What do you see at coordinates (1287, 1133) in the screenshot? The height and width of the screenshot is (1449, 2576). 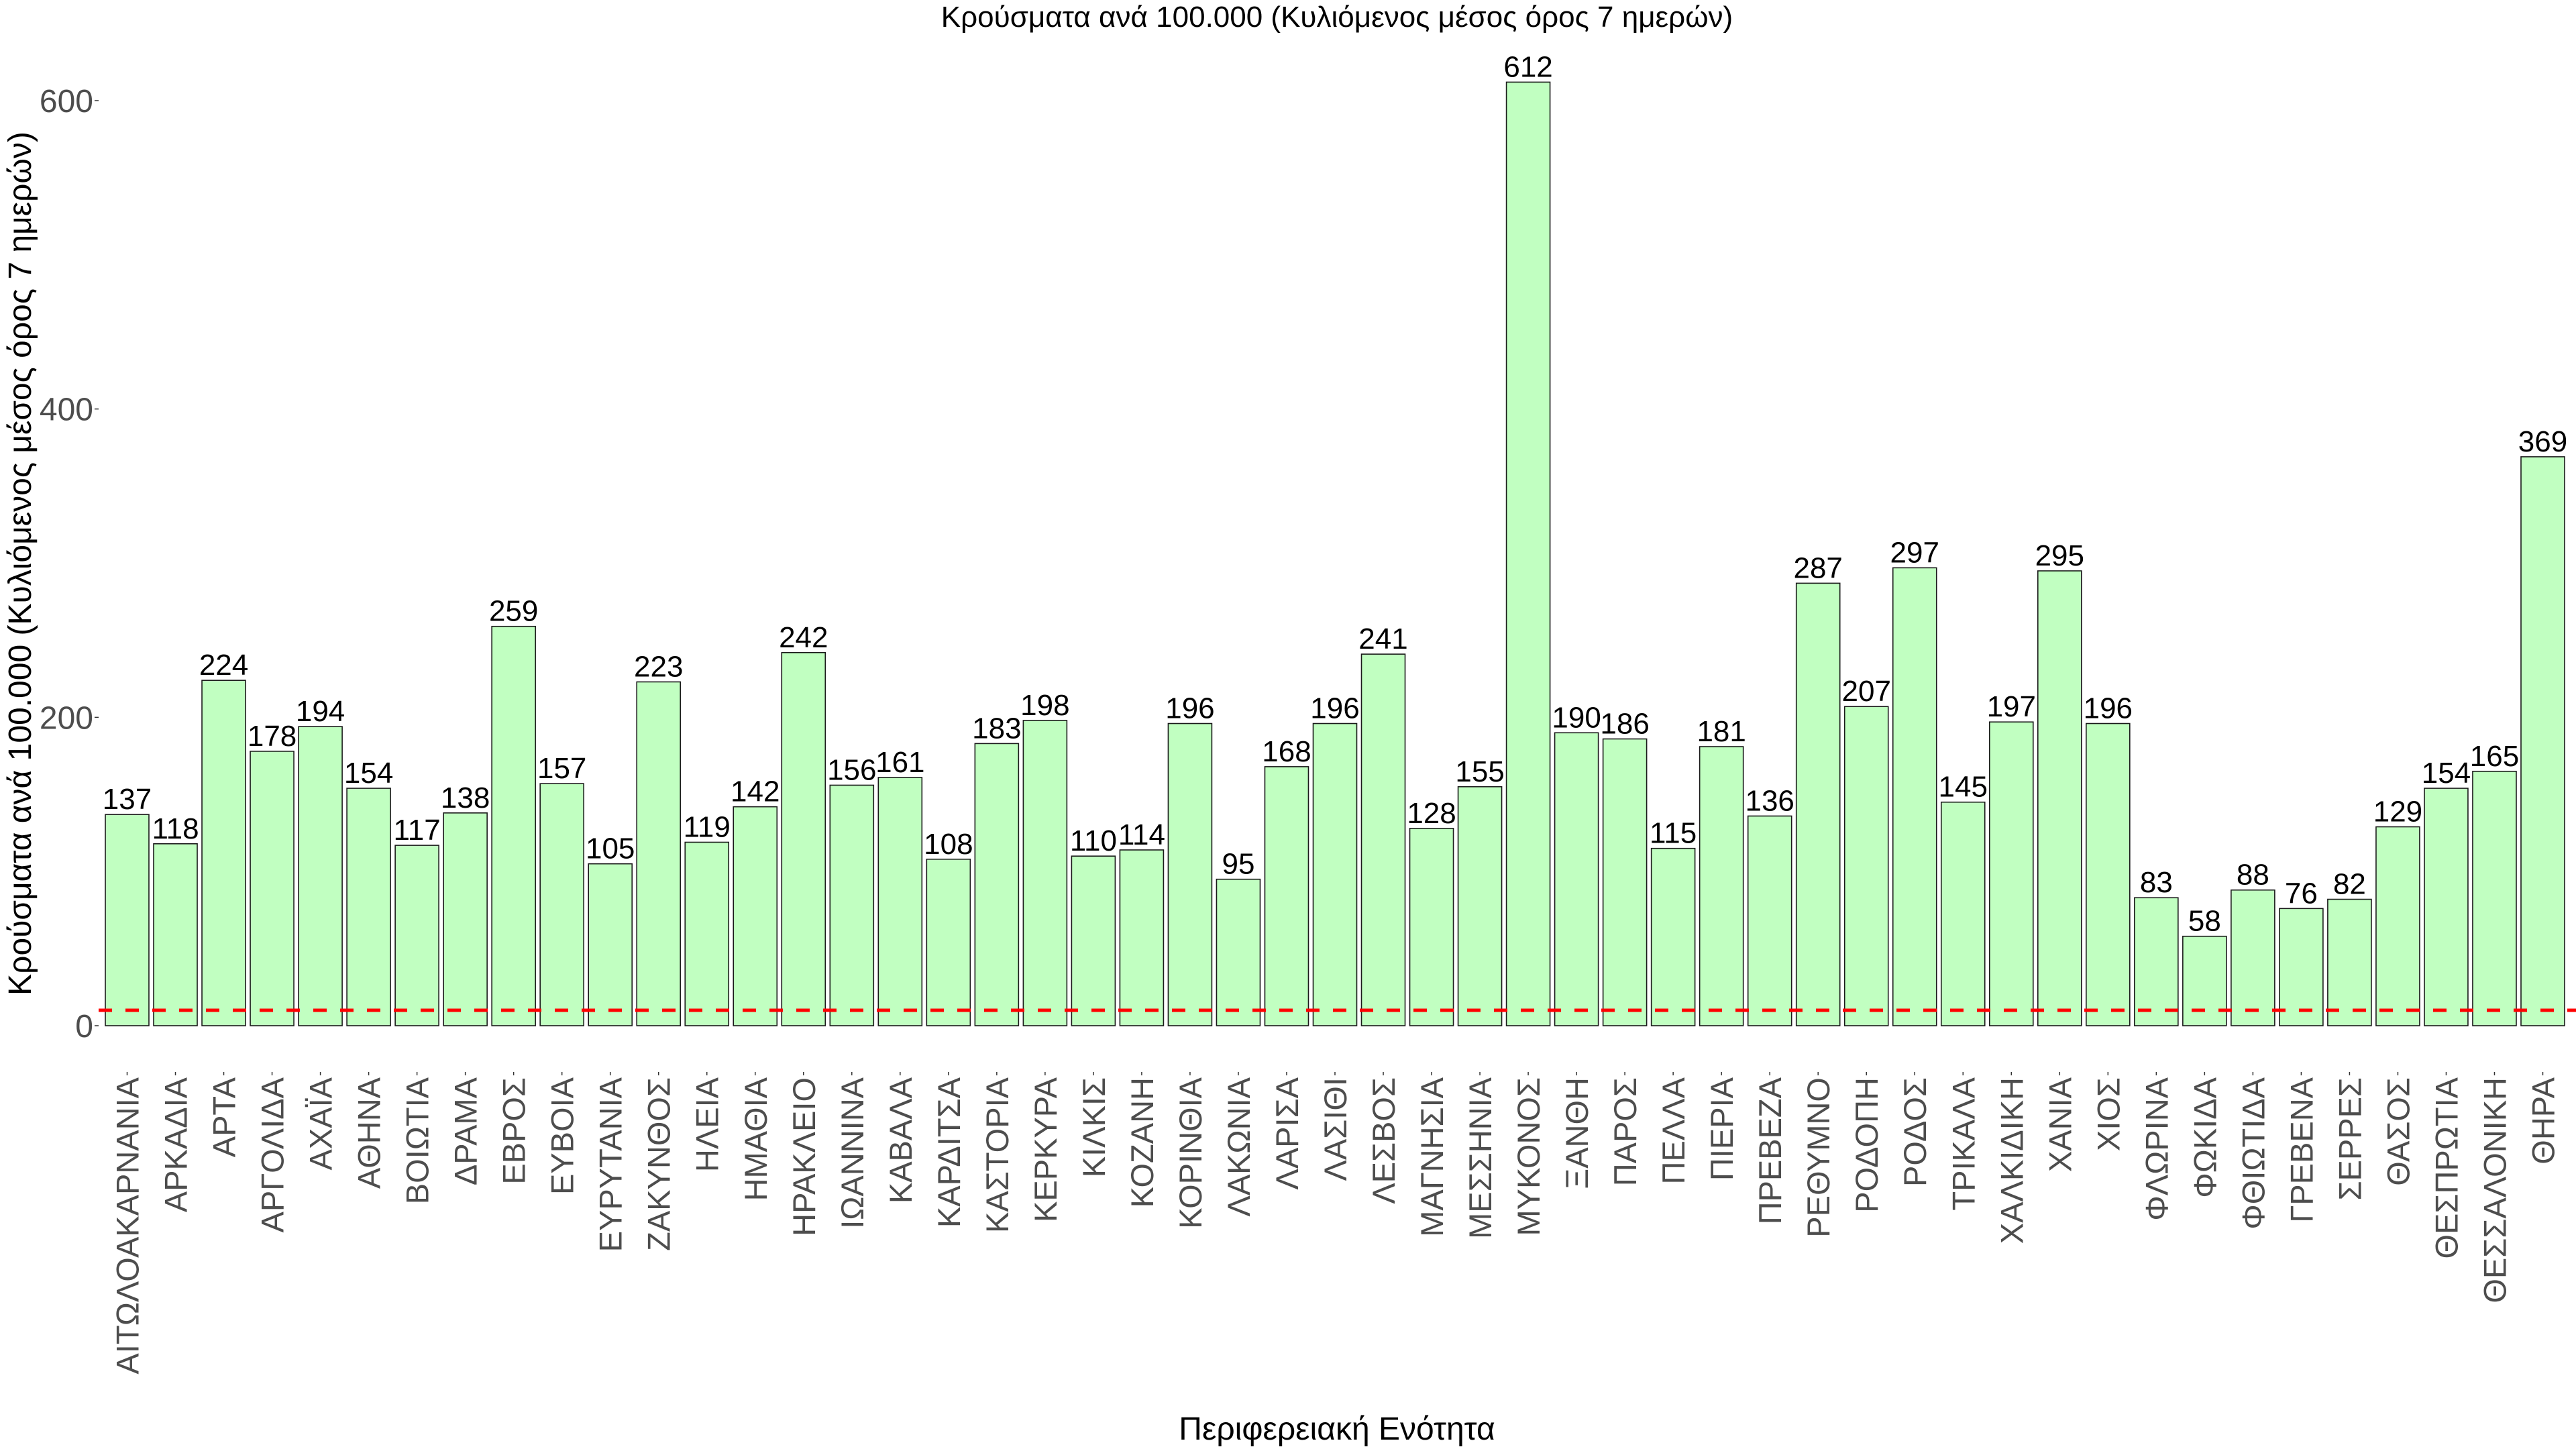 I see `x-tick-label: ΛΑΡΙΣΑ` at bounding box center [1287, 1133].